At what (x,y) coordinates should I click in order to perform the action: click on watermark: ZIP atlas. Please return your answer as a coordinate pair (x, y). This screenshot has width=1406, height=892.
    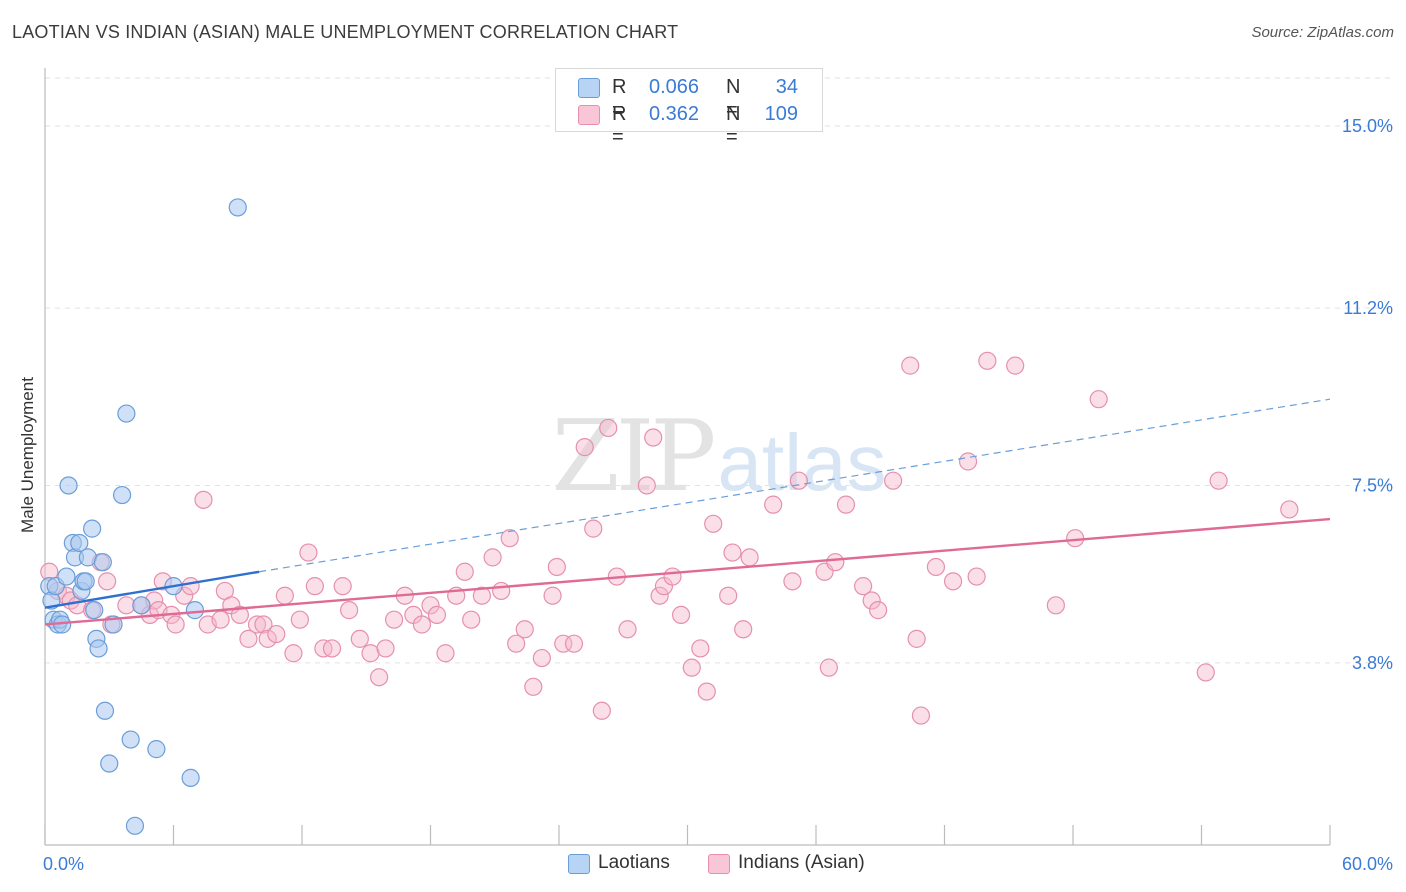
    Looking at the image, I should click on (719, 457).